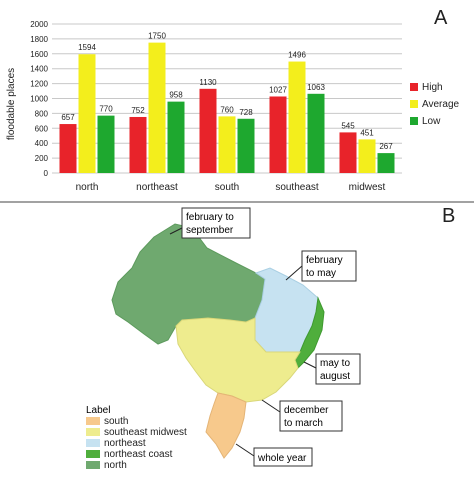 This screenshot has width=474, height=491. What do you see at coordinates (335, 363) in the screenshot?
I see `callout-northeast-coast-line1: may to` at bounding box center [335, 363].